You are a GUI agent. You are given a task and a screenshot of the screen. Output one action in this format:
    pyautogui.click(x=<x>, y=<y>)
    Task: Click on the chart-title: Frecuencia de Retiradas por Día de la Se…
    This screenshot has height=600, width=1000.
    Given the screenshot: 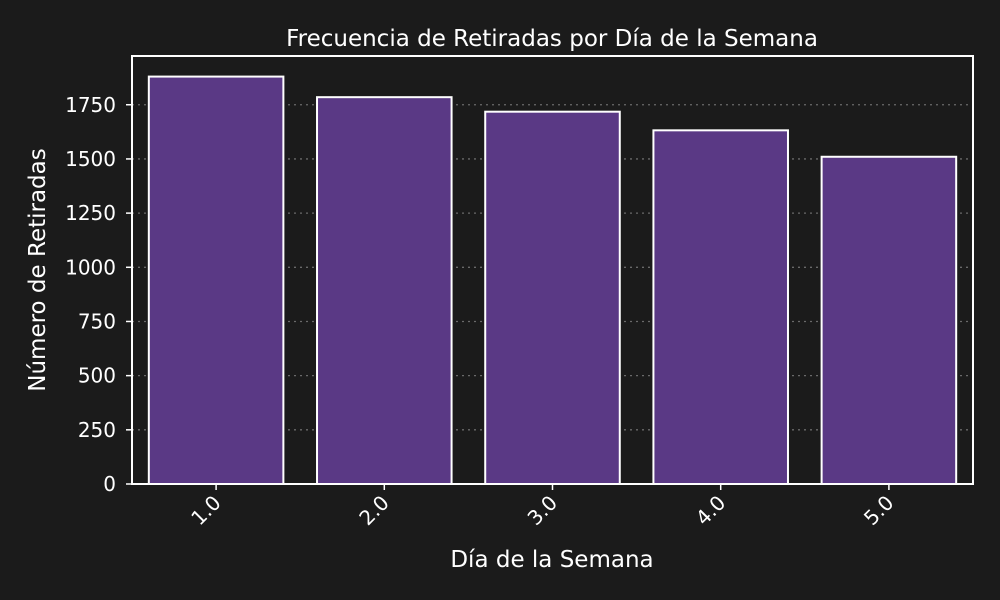 What is the action you would take?
    pyautogui.click(x=552, y=39)
    